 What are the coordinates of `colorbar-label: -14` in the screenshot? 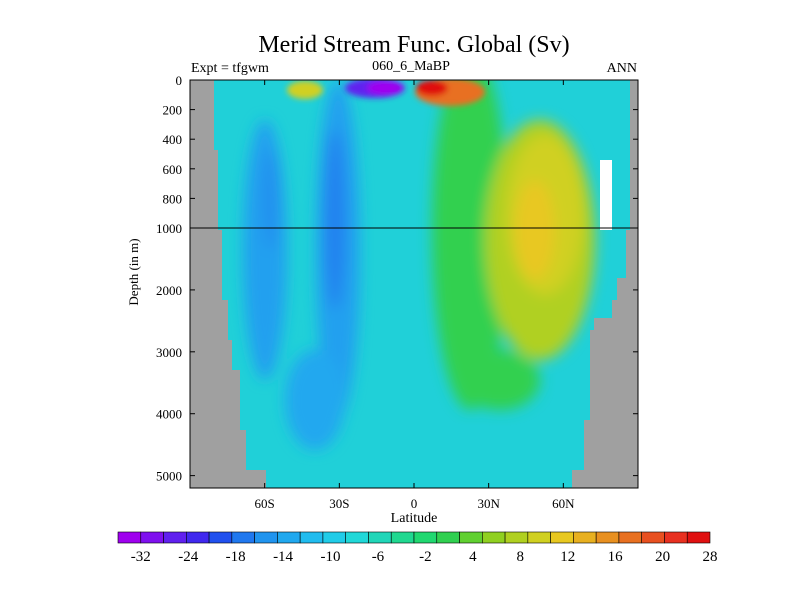 It's located at (283, 557).